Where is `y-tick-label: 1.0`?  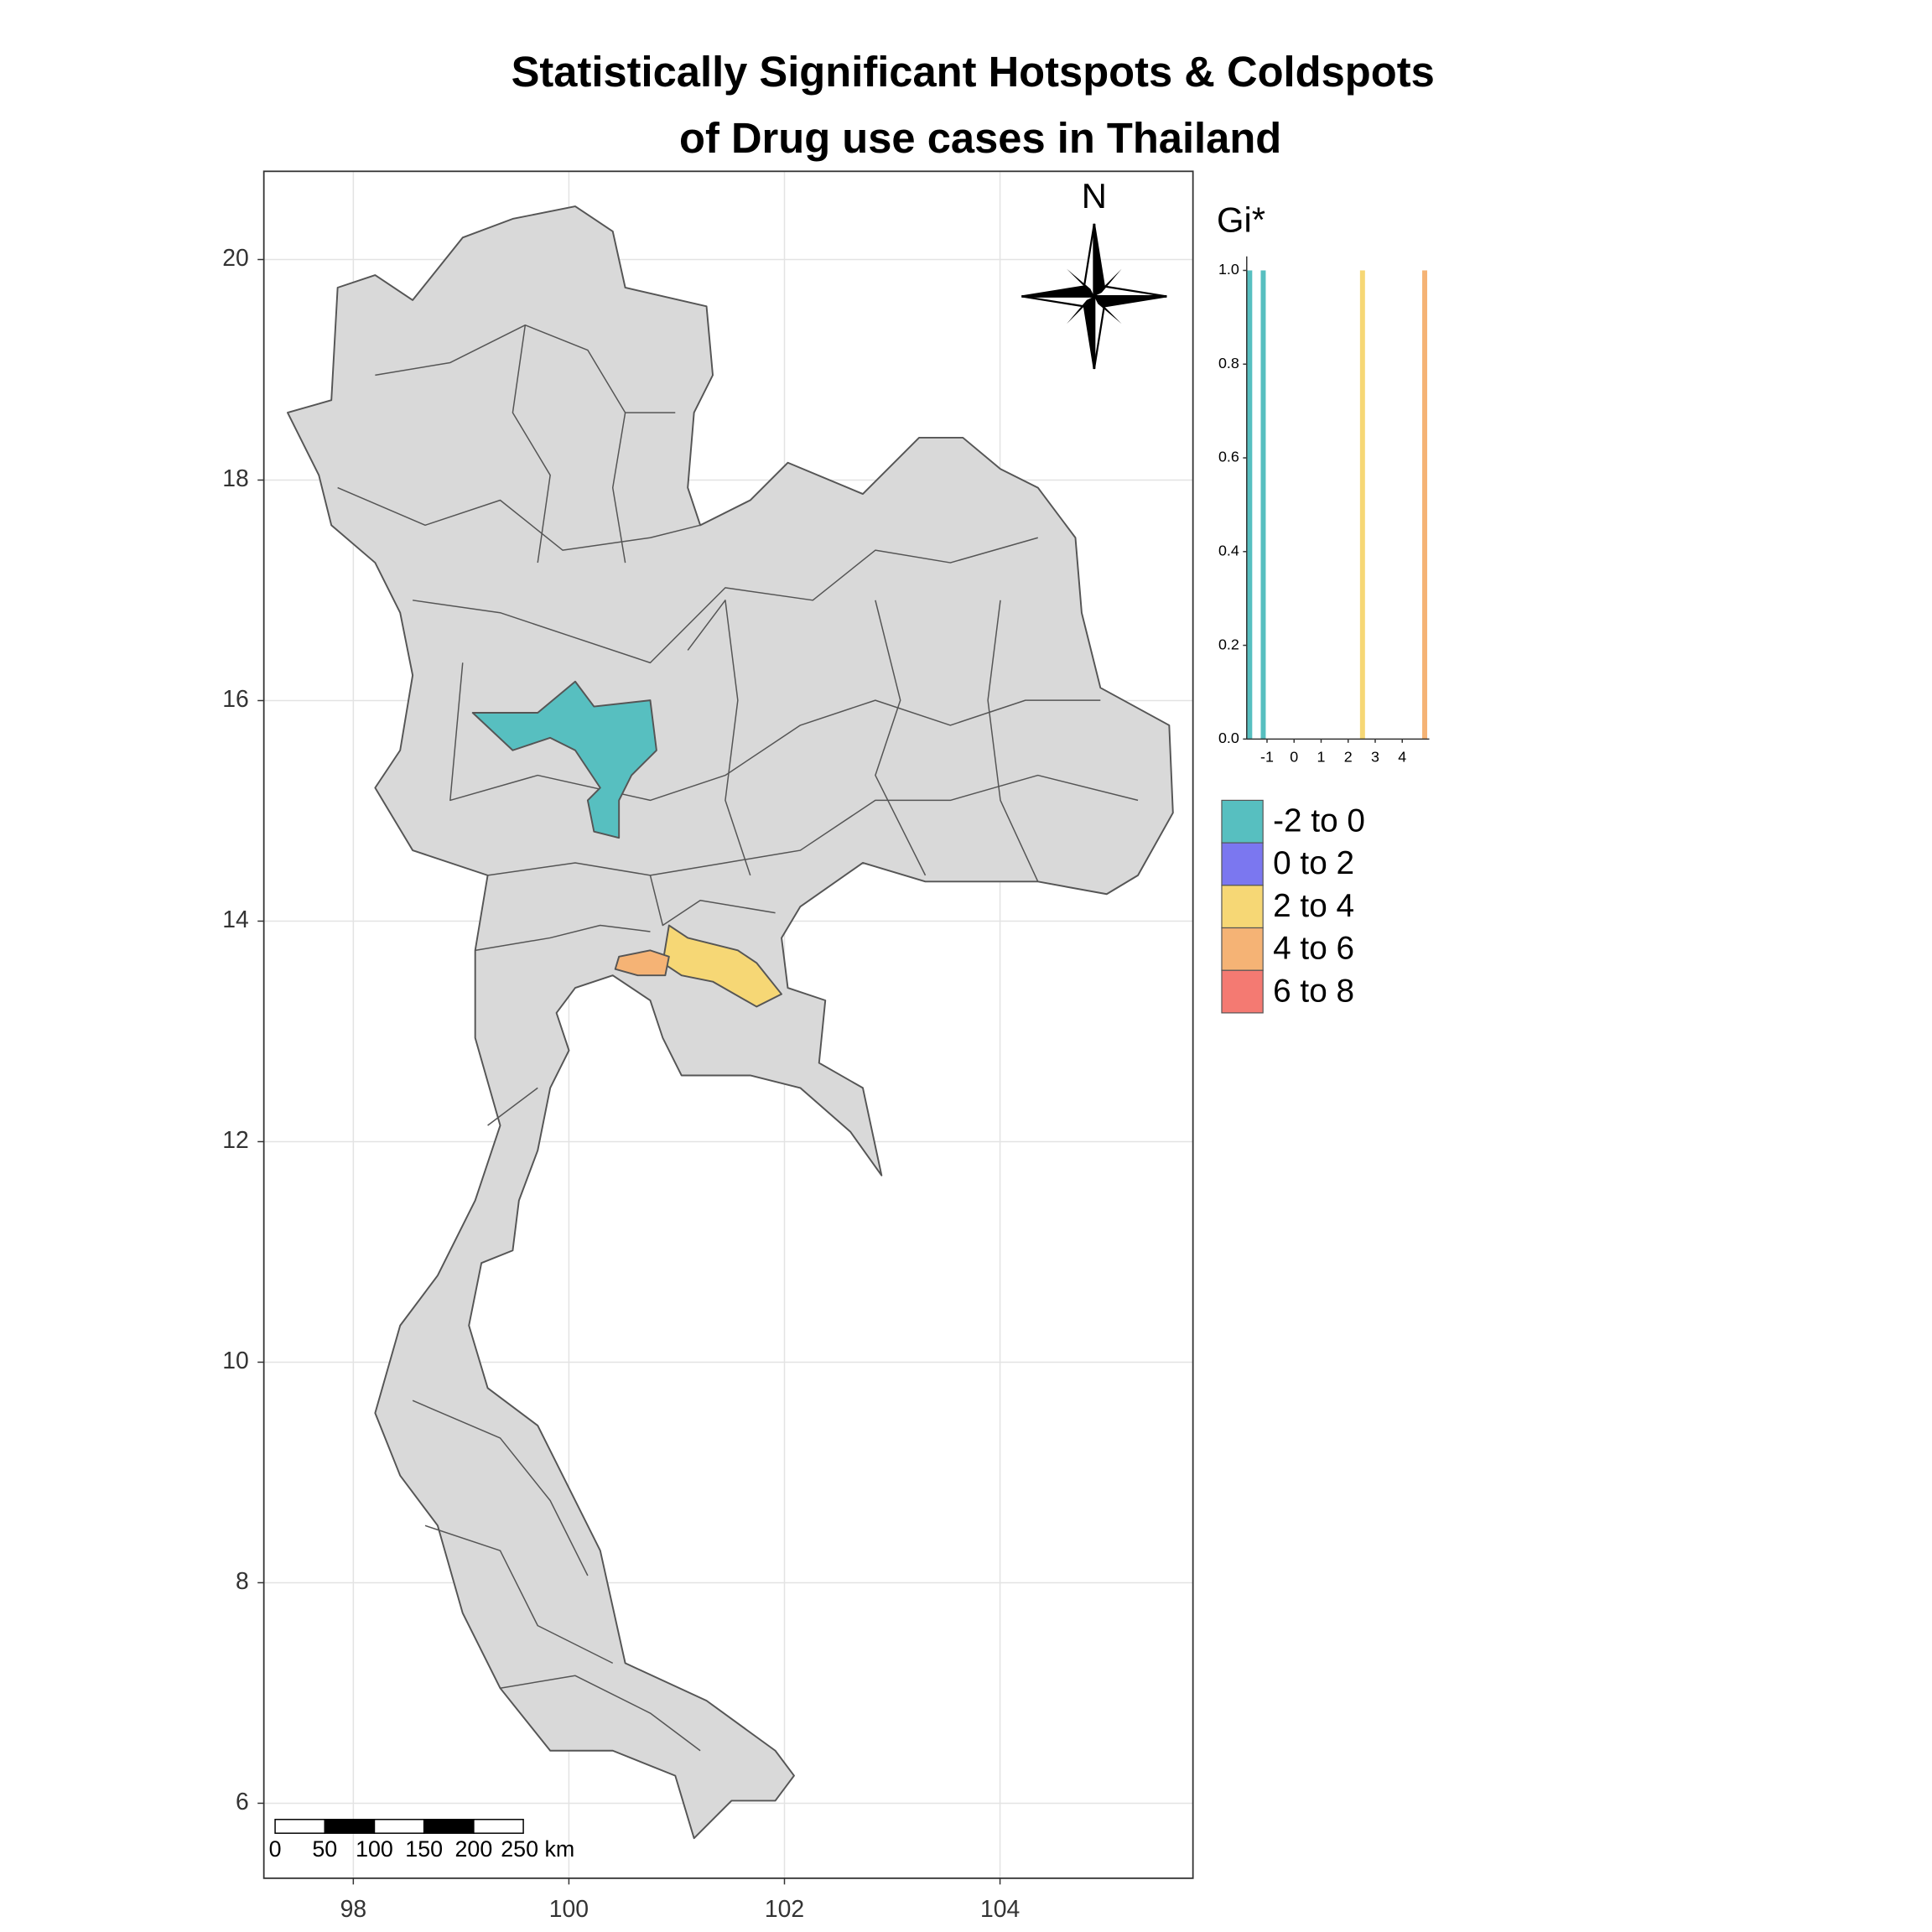 y-tick-label: 1.0 is located at coordinates (1228, 269).